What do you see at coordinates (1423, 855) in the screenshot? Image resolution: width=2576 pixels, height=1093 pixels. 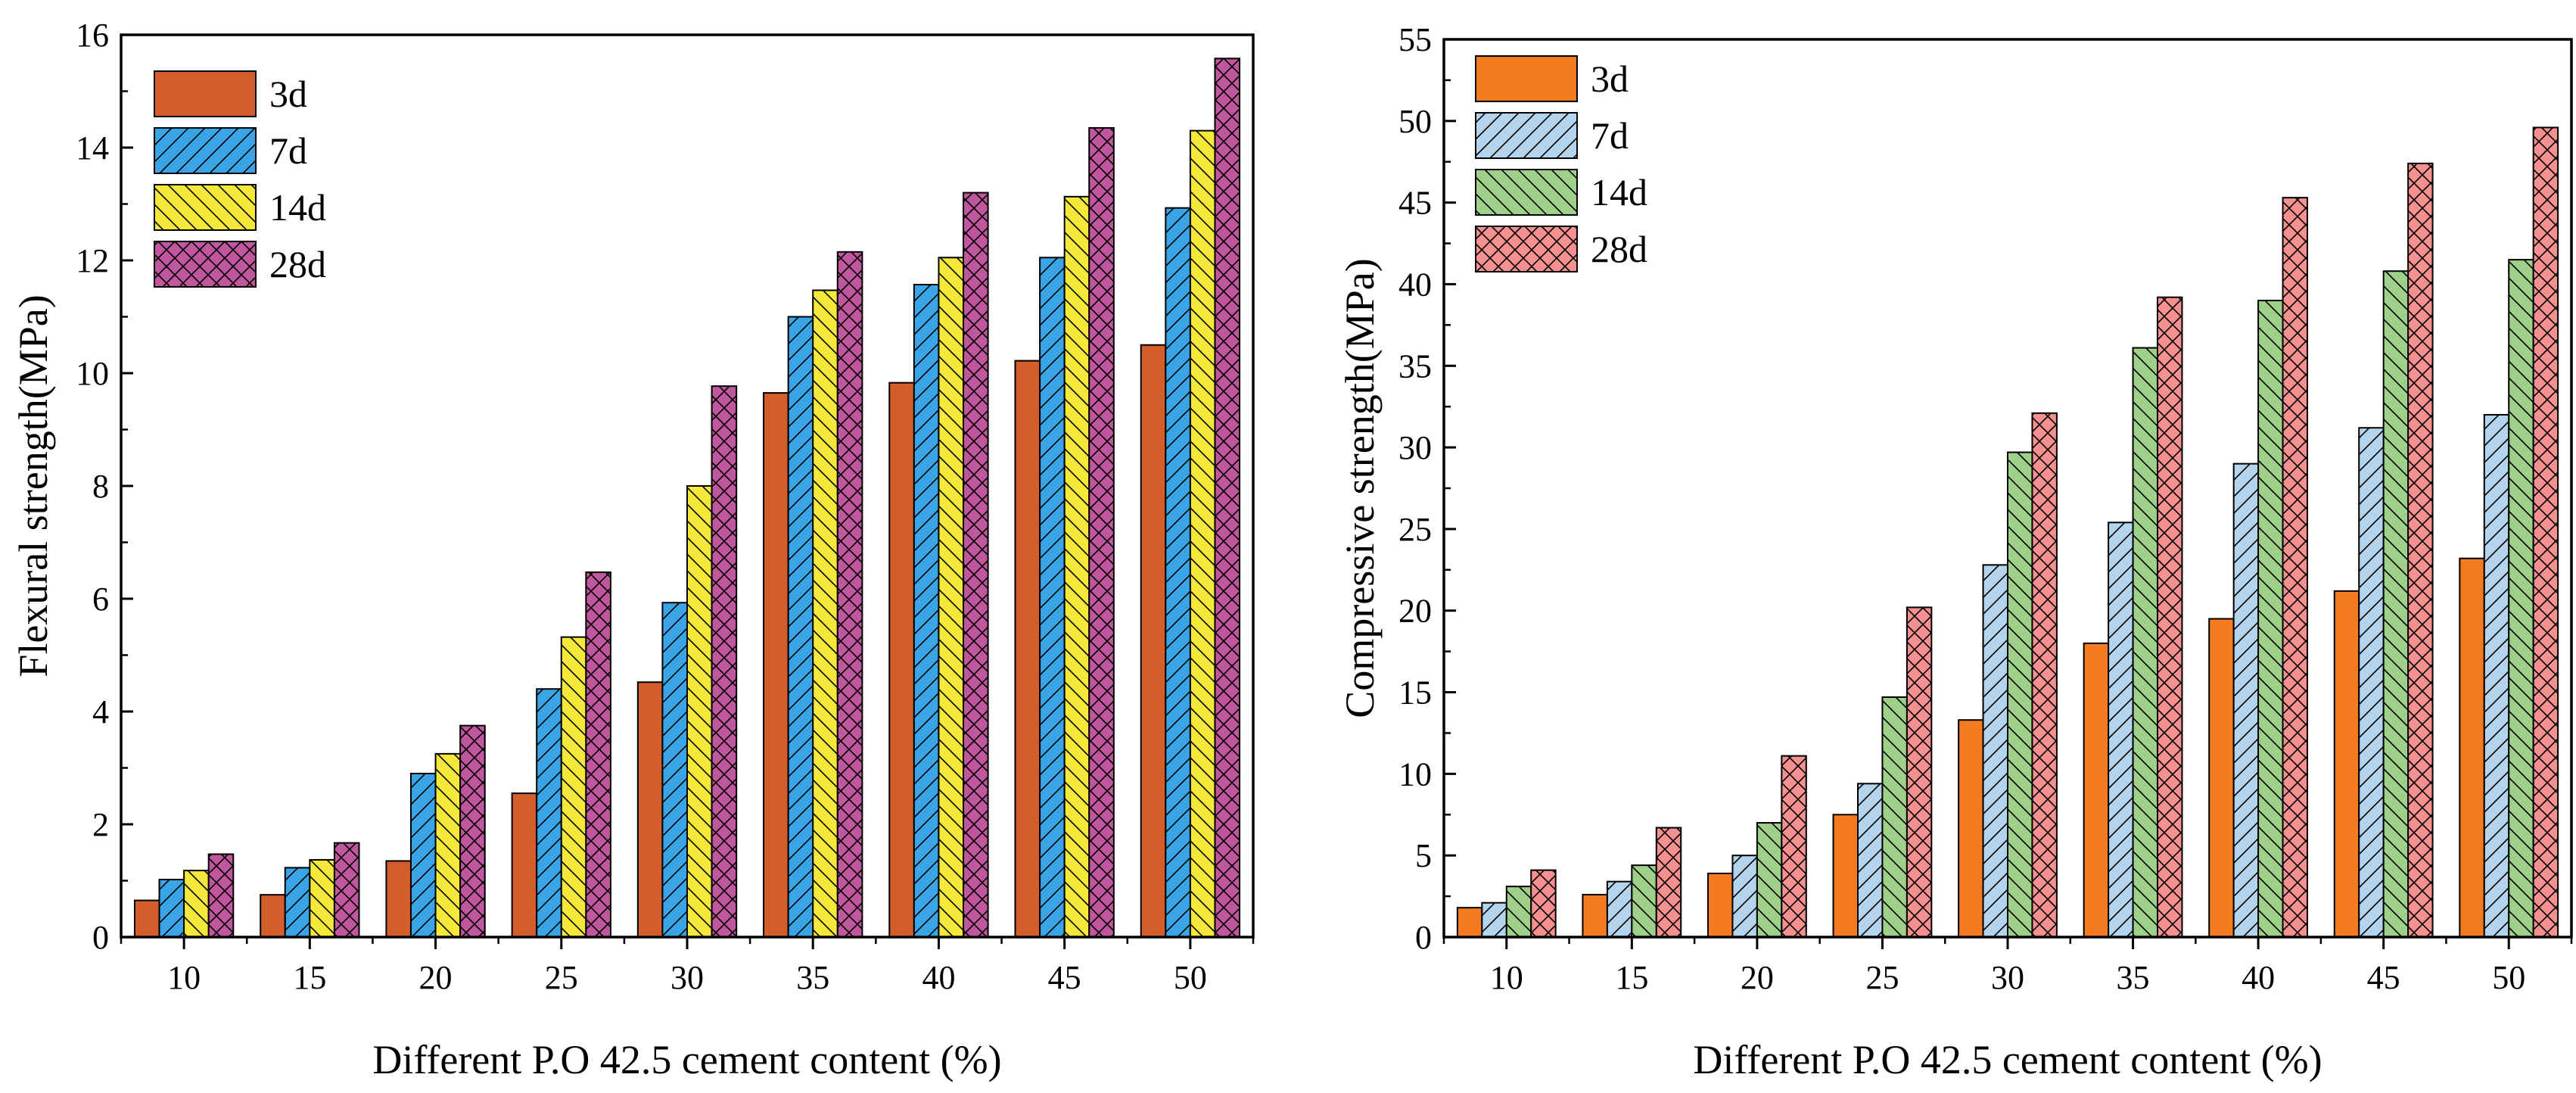 I see `y-tick-label: 5` at bounding box center [1423, 855].